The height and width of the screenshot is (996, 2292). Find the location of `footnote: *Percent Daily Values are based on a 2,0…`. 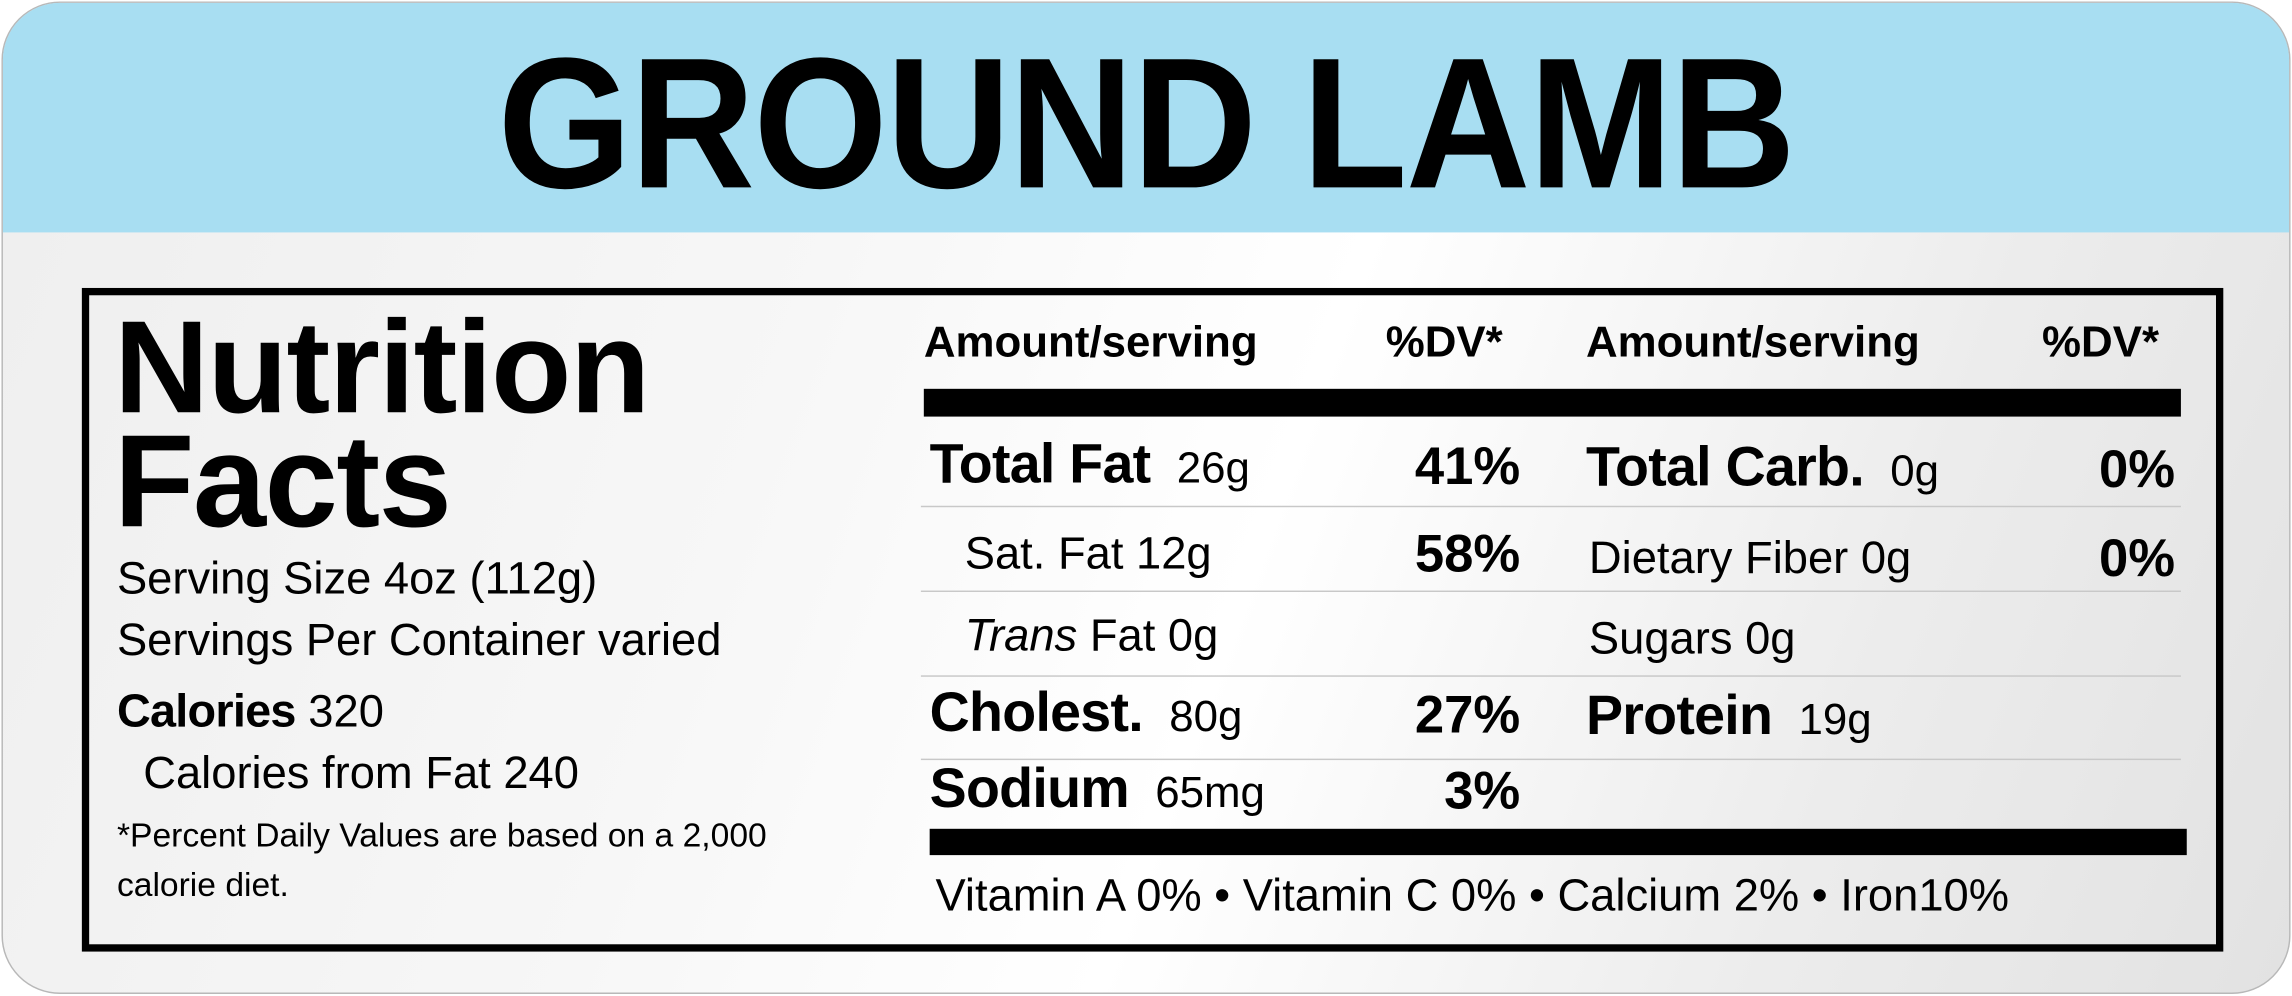

footnote: *Percent Daily Values are based on a 2,0… is located at coordinates (441, 834).